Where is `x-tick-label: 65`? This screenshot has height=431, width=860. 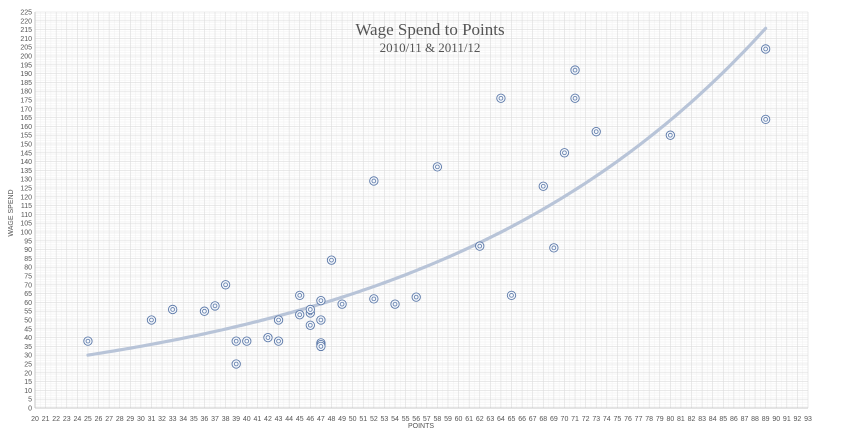 x-tick-label: 65 is located at coordinates (512, 419).